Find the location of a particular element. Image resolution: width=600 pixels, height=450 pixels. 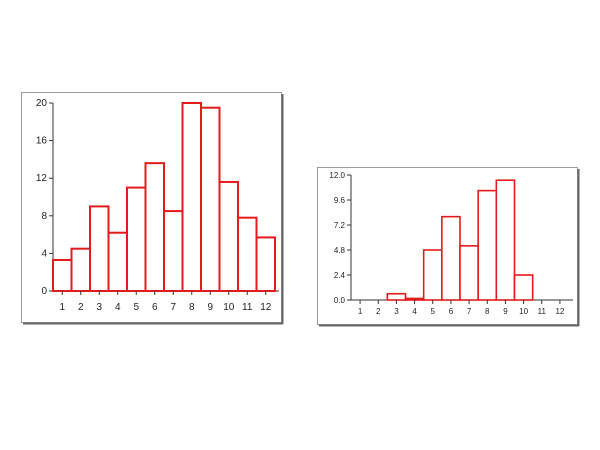

left-xtick-label-3: 3 is located at coordinates (99, 307).